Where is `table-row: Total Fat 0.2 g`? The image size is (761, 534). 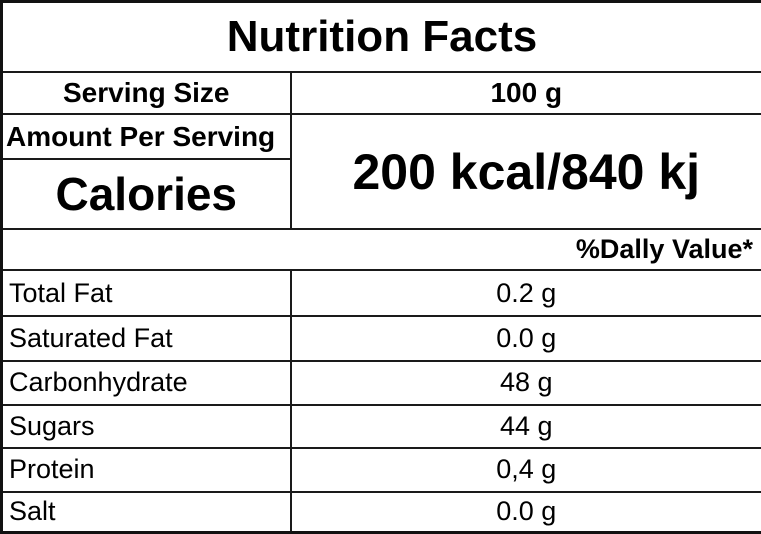 table-row: Total Fat 0.2 g is located at coordinates (380, 293).